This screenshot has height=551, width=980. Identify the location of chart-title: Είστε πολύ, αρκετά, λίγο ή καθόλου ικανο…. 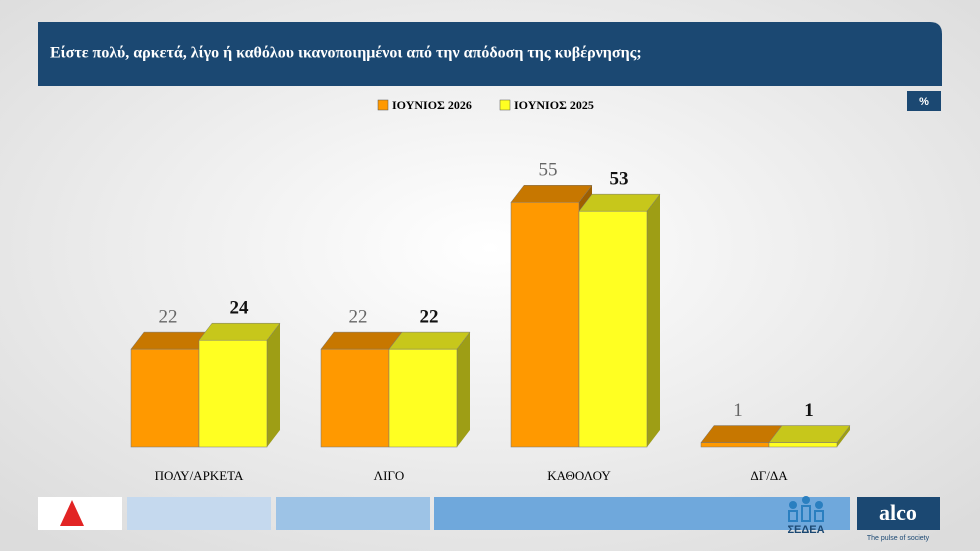
(346, 53).